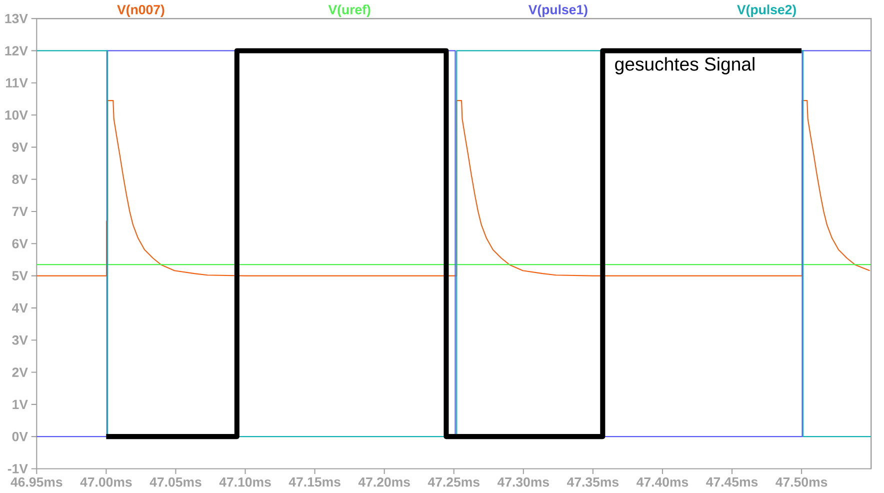 This screenshot has width=884, height=493. Describe the element at coordinates (20, 437) in the screenshot. I see `y-tick-label: 0V` at that location.